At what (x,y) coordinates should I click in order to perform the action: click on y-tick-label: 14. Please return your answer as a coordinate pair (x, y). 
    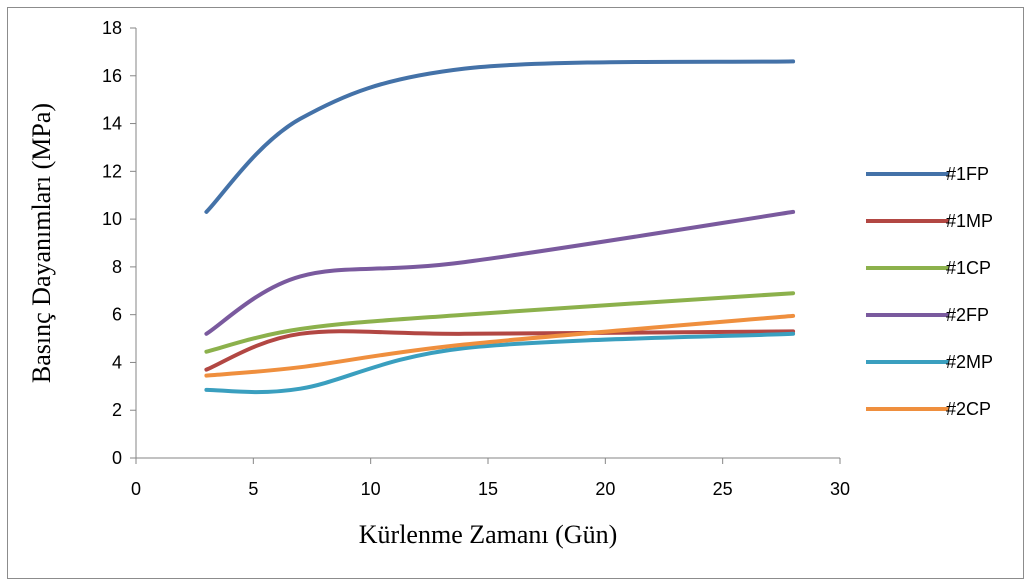
    Looking at the image, I should click on (112, 124).